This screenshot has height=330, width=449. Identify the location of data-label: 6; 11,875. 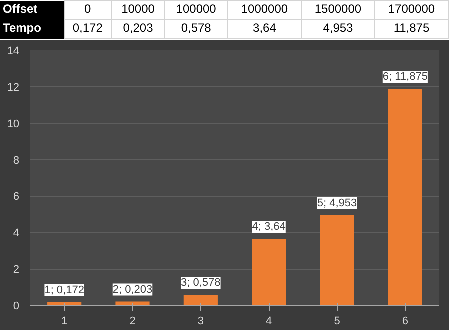
(405, 77).